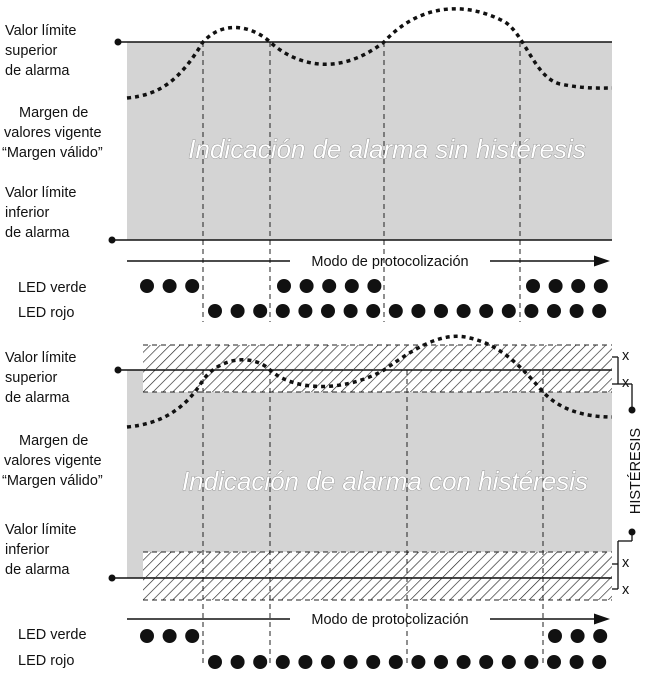 This screenshot has height=674, width=649. Describe the element at coordinates (632, 410) in the screenshot. I see `hysteresis-bracket-top-dot` at that location.